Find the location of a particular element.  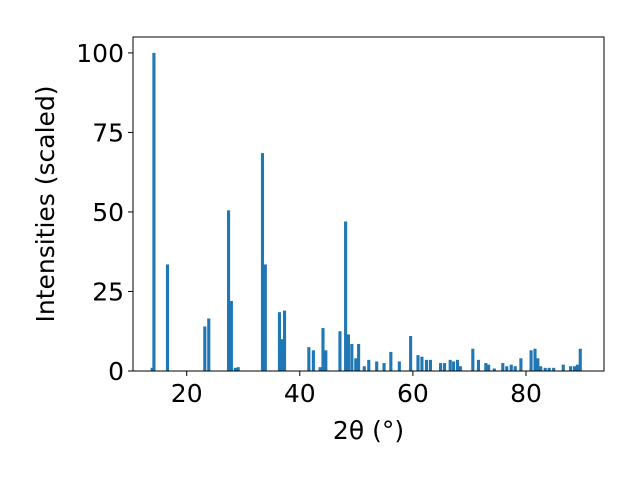

y-axis-ticks: 0 25 50 75 100 is located at coordinates (104, 212).